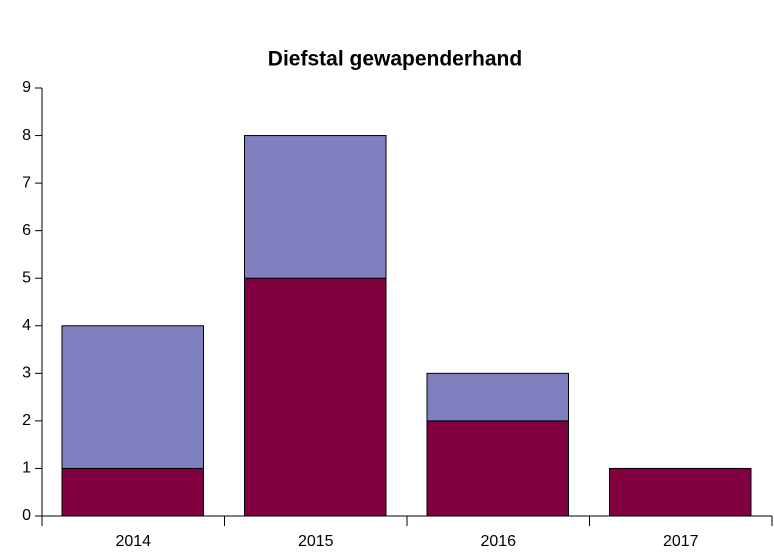 This screenshot has height=552, width=774. Describe the element at coordinates (26, 420) in the screenshot. I see `y-tick-label: 2` at that location.